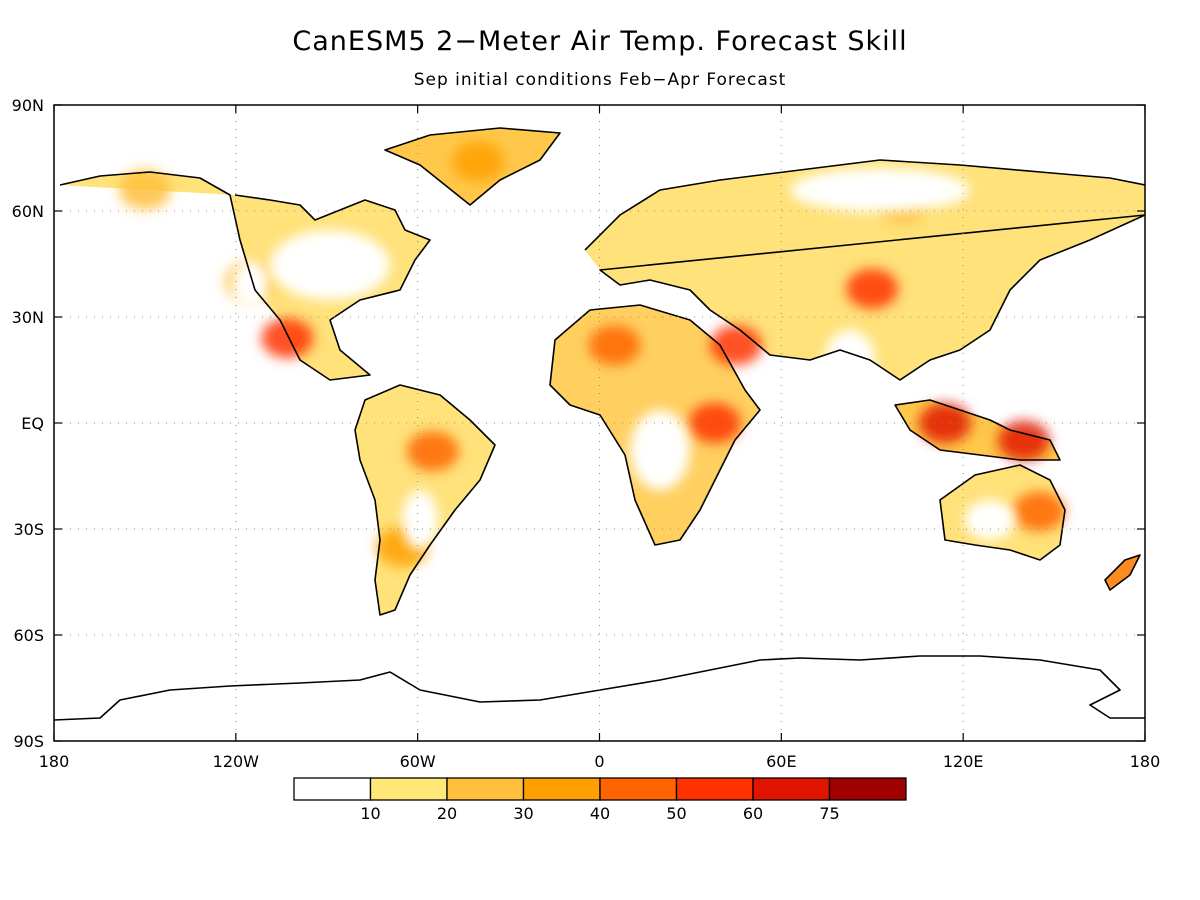 This screenshot has height=900, width=1200. Describe the element at coordinates (600, 41) in the screenshot. I see `page-title: CanESM5 2−Meter Air Temp. Forecast Skill` at that location.